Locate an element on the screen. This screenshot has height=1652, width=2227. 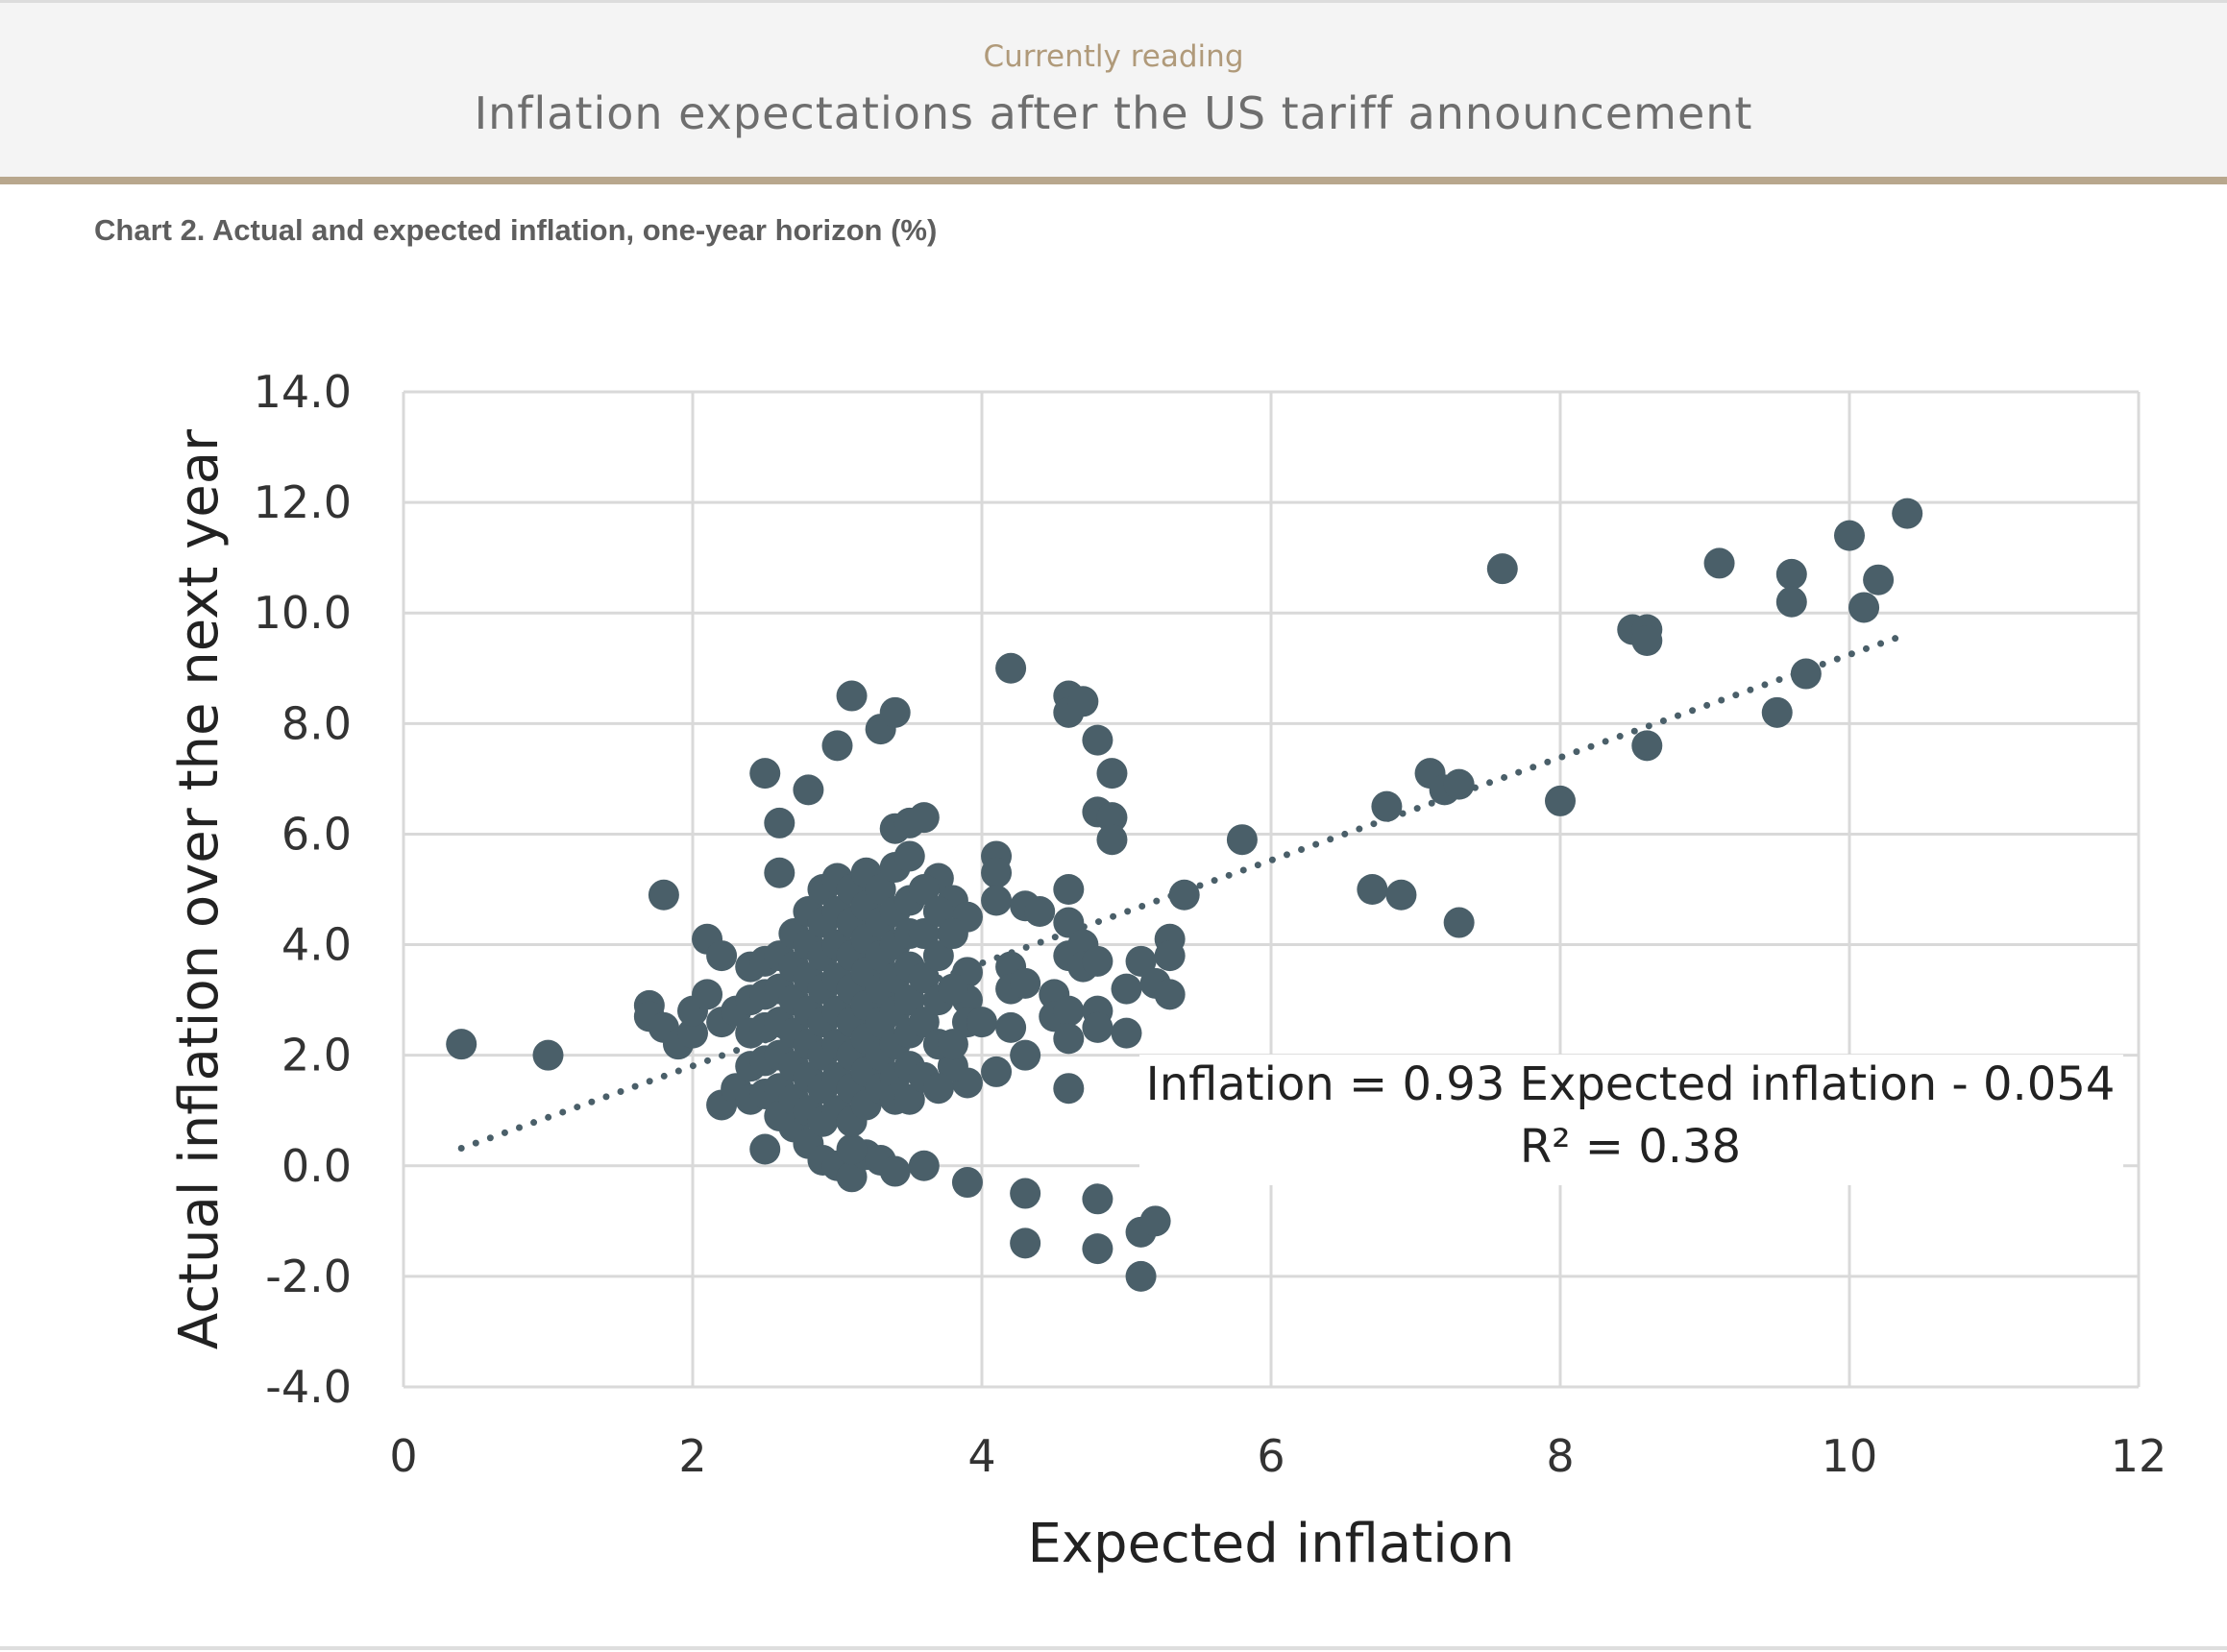
x-tick-label: 12 is located at coordinates (2139, 1456).